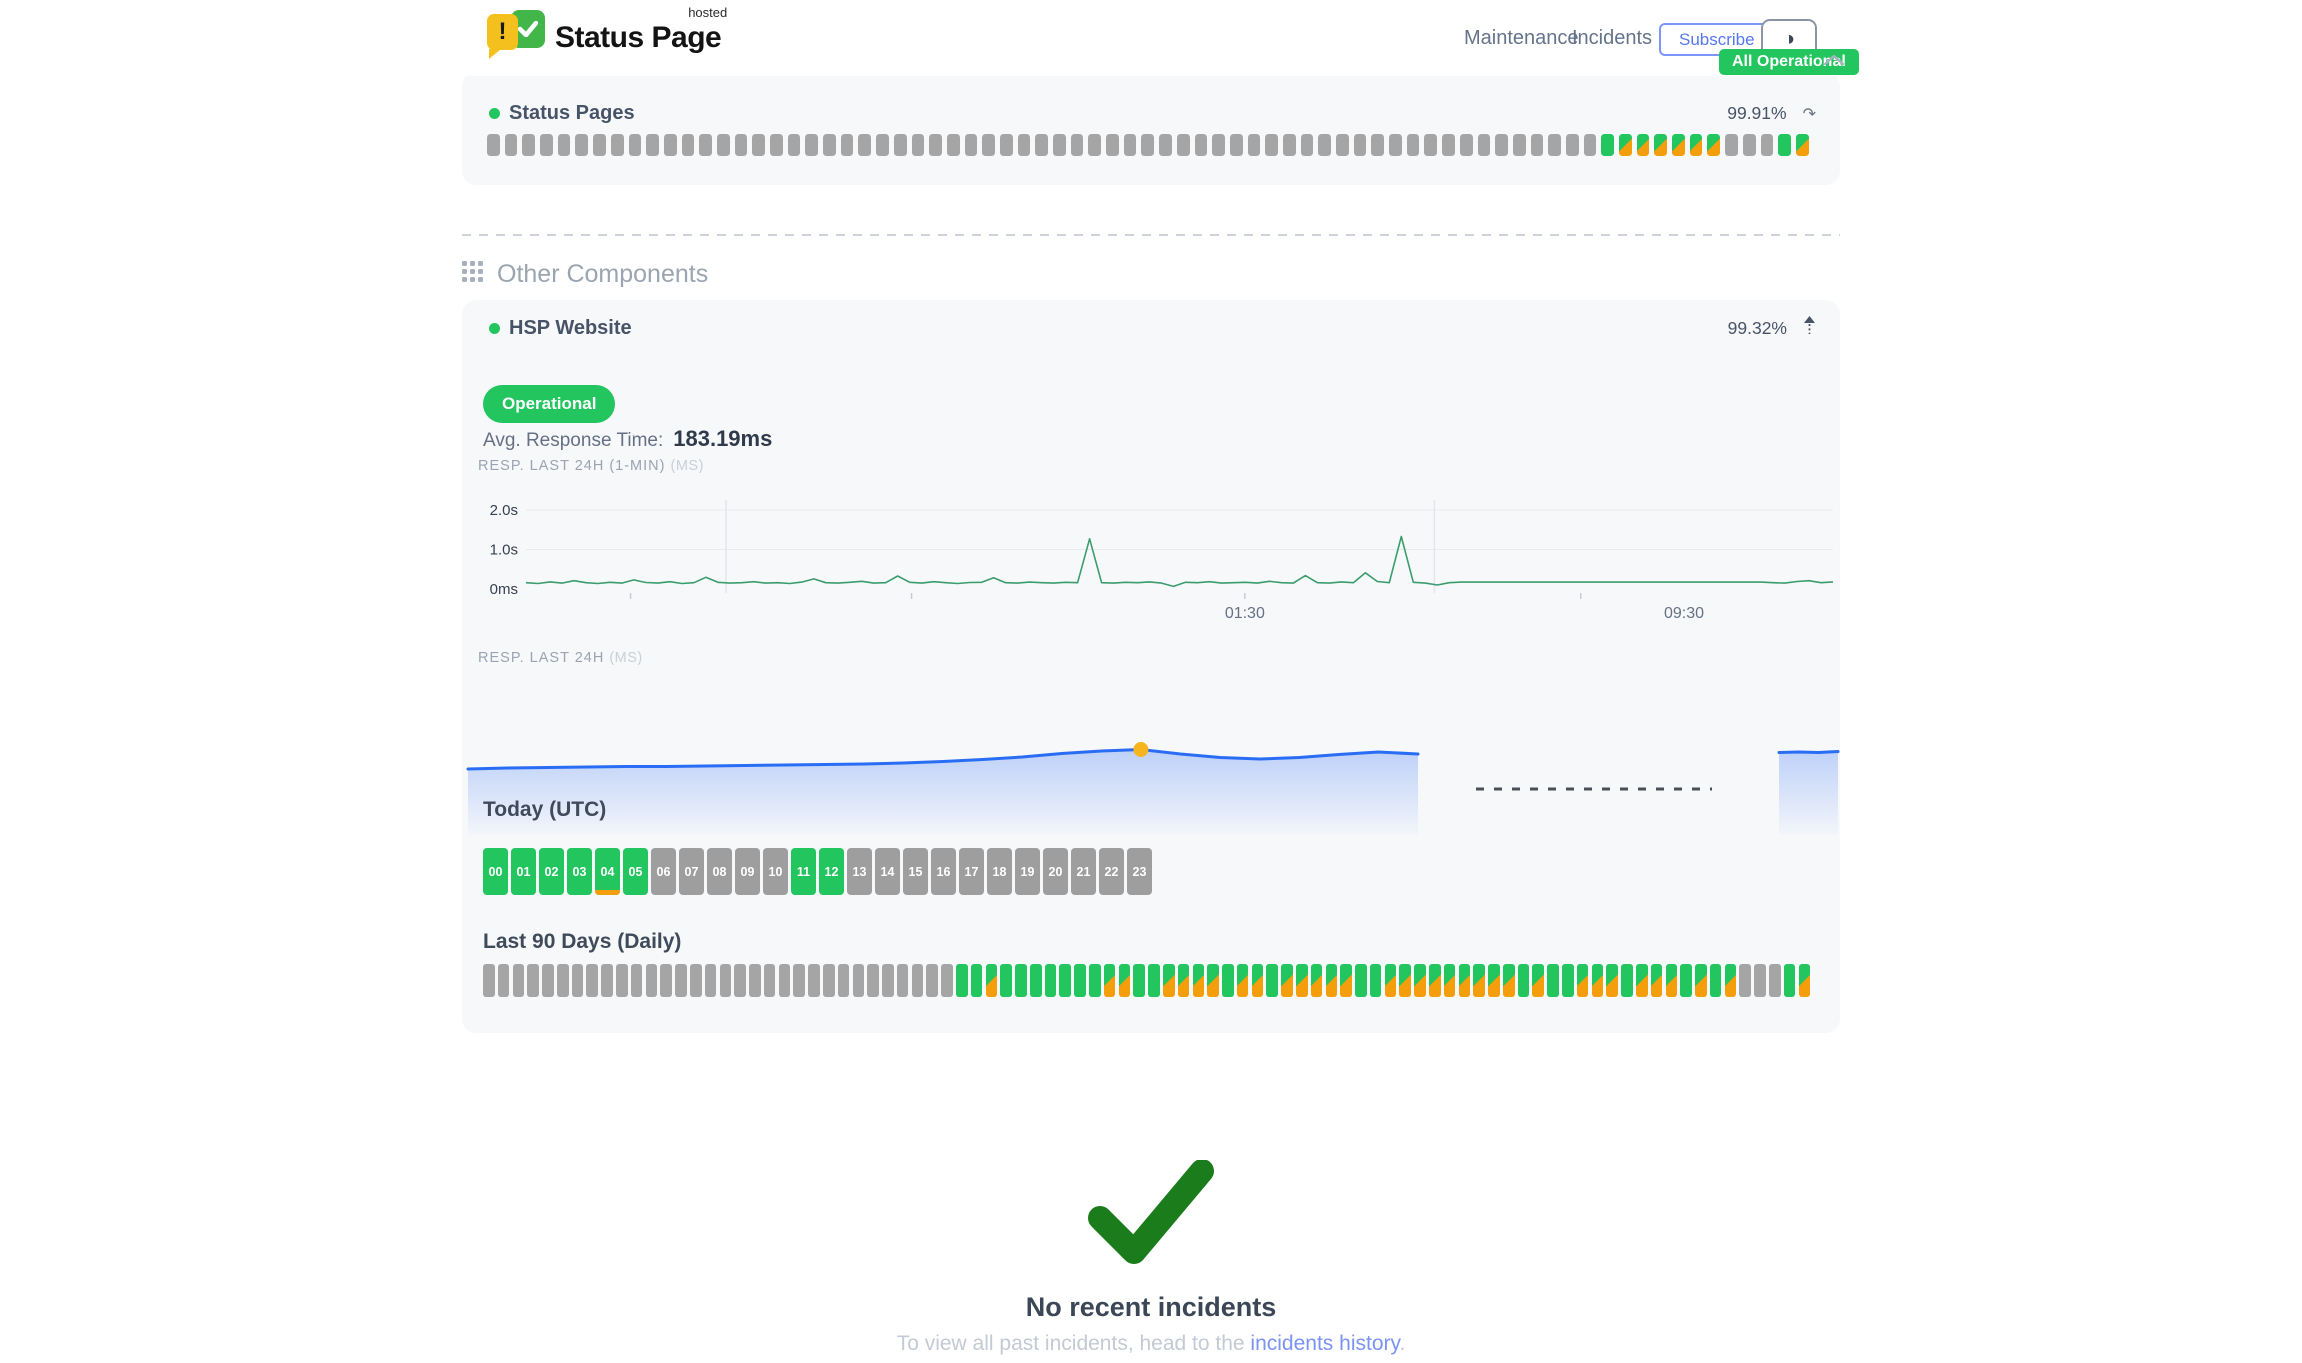 The height and width of the screenshot is (1363, 2302). I want to click on section-divider, so click(1151, 235).